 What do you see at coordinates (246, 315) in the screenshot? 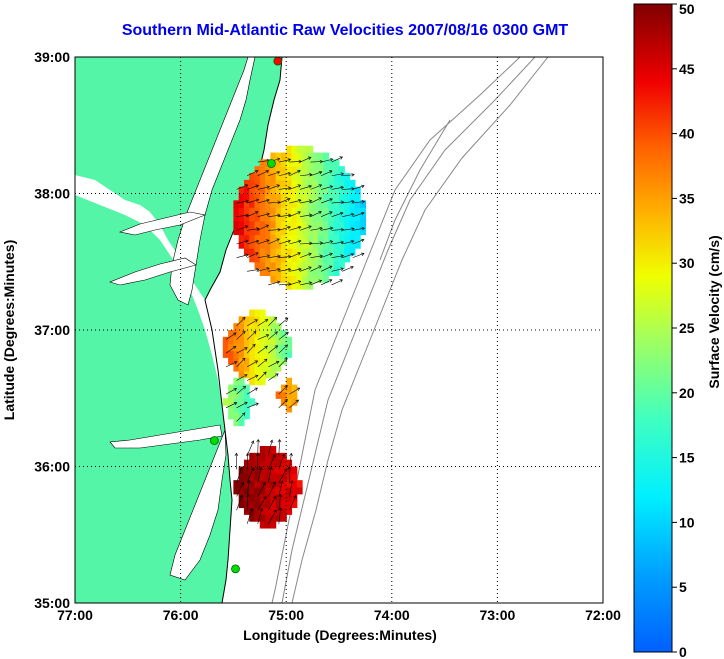
I see `radar-stations` at bounding box center [246, 315].